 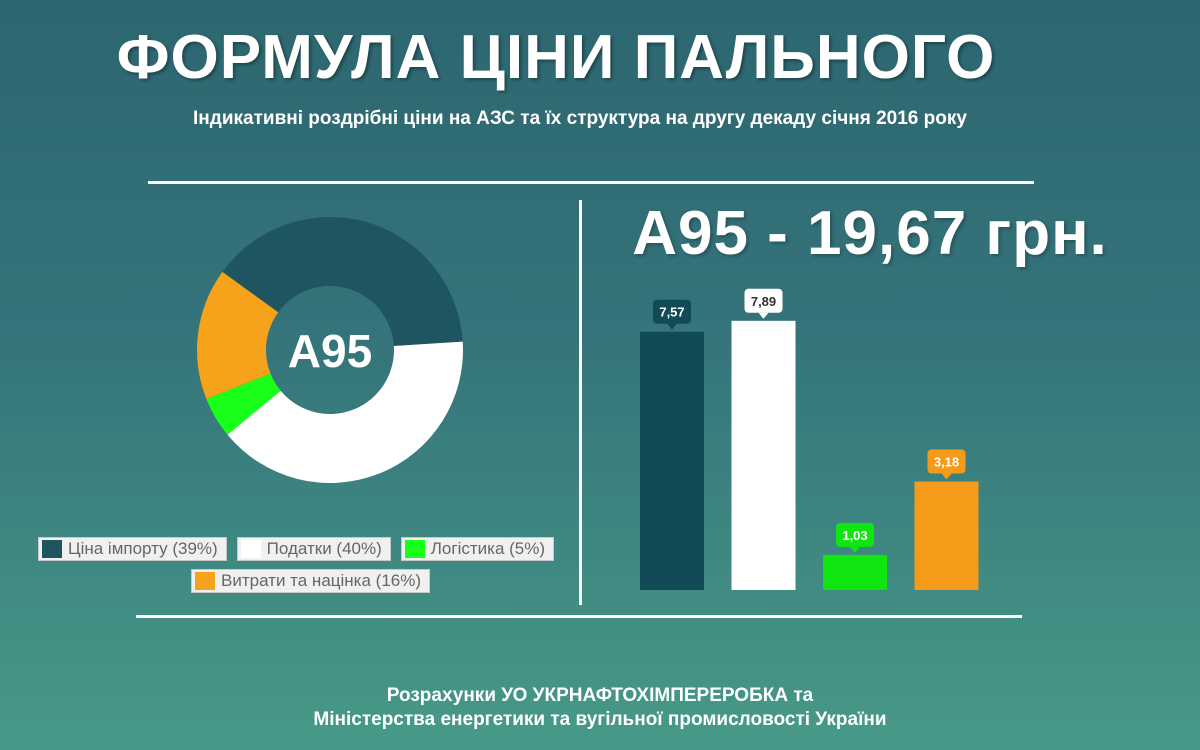 I want to click on bar-label-box-costs, so click(x=946, y=461).